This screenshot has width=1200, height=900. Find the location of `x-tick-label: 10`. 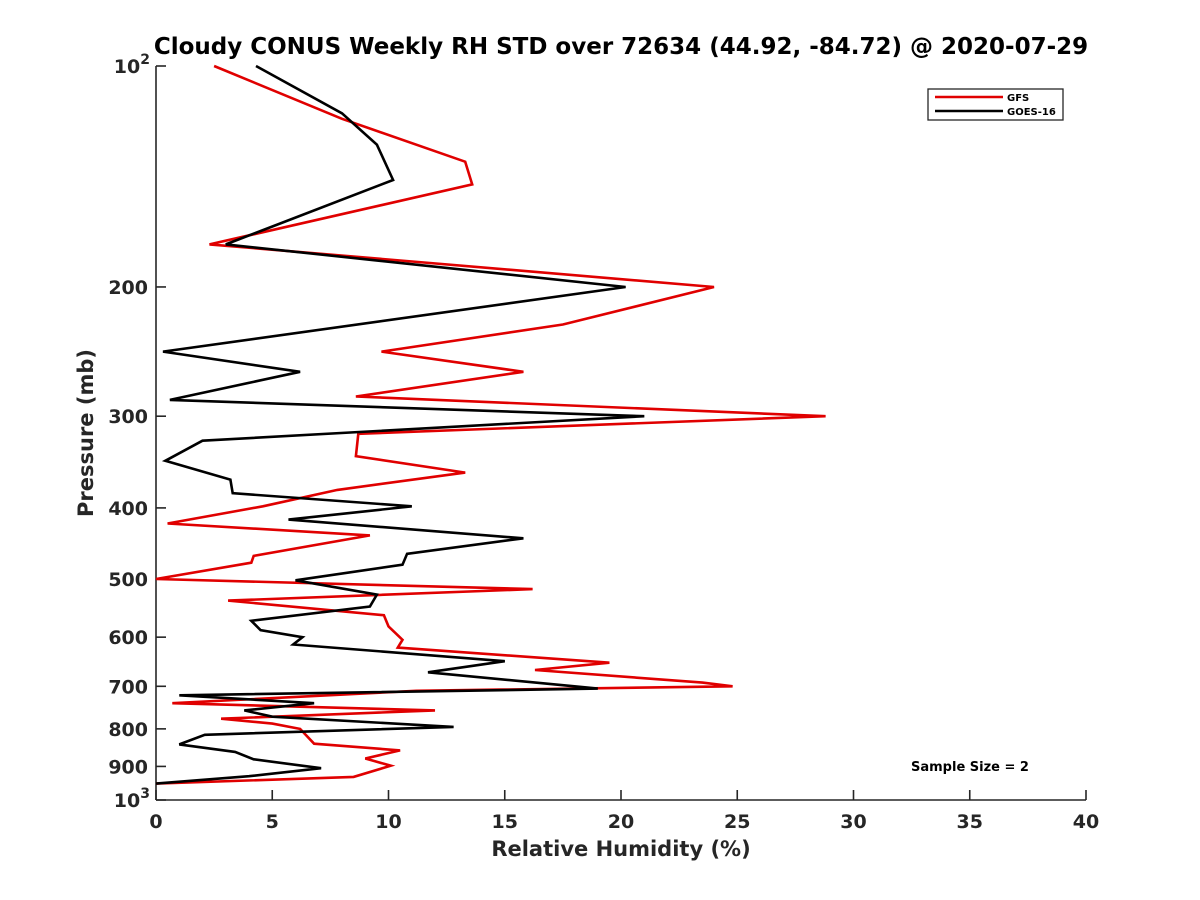

x-tick-label: 10 is located at coordinates (388, 822).